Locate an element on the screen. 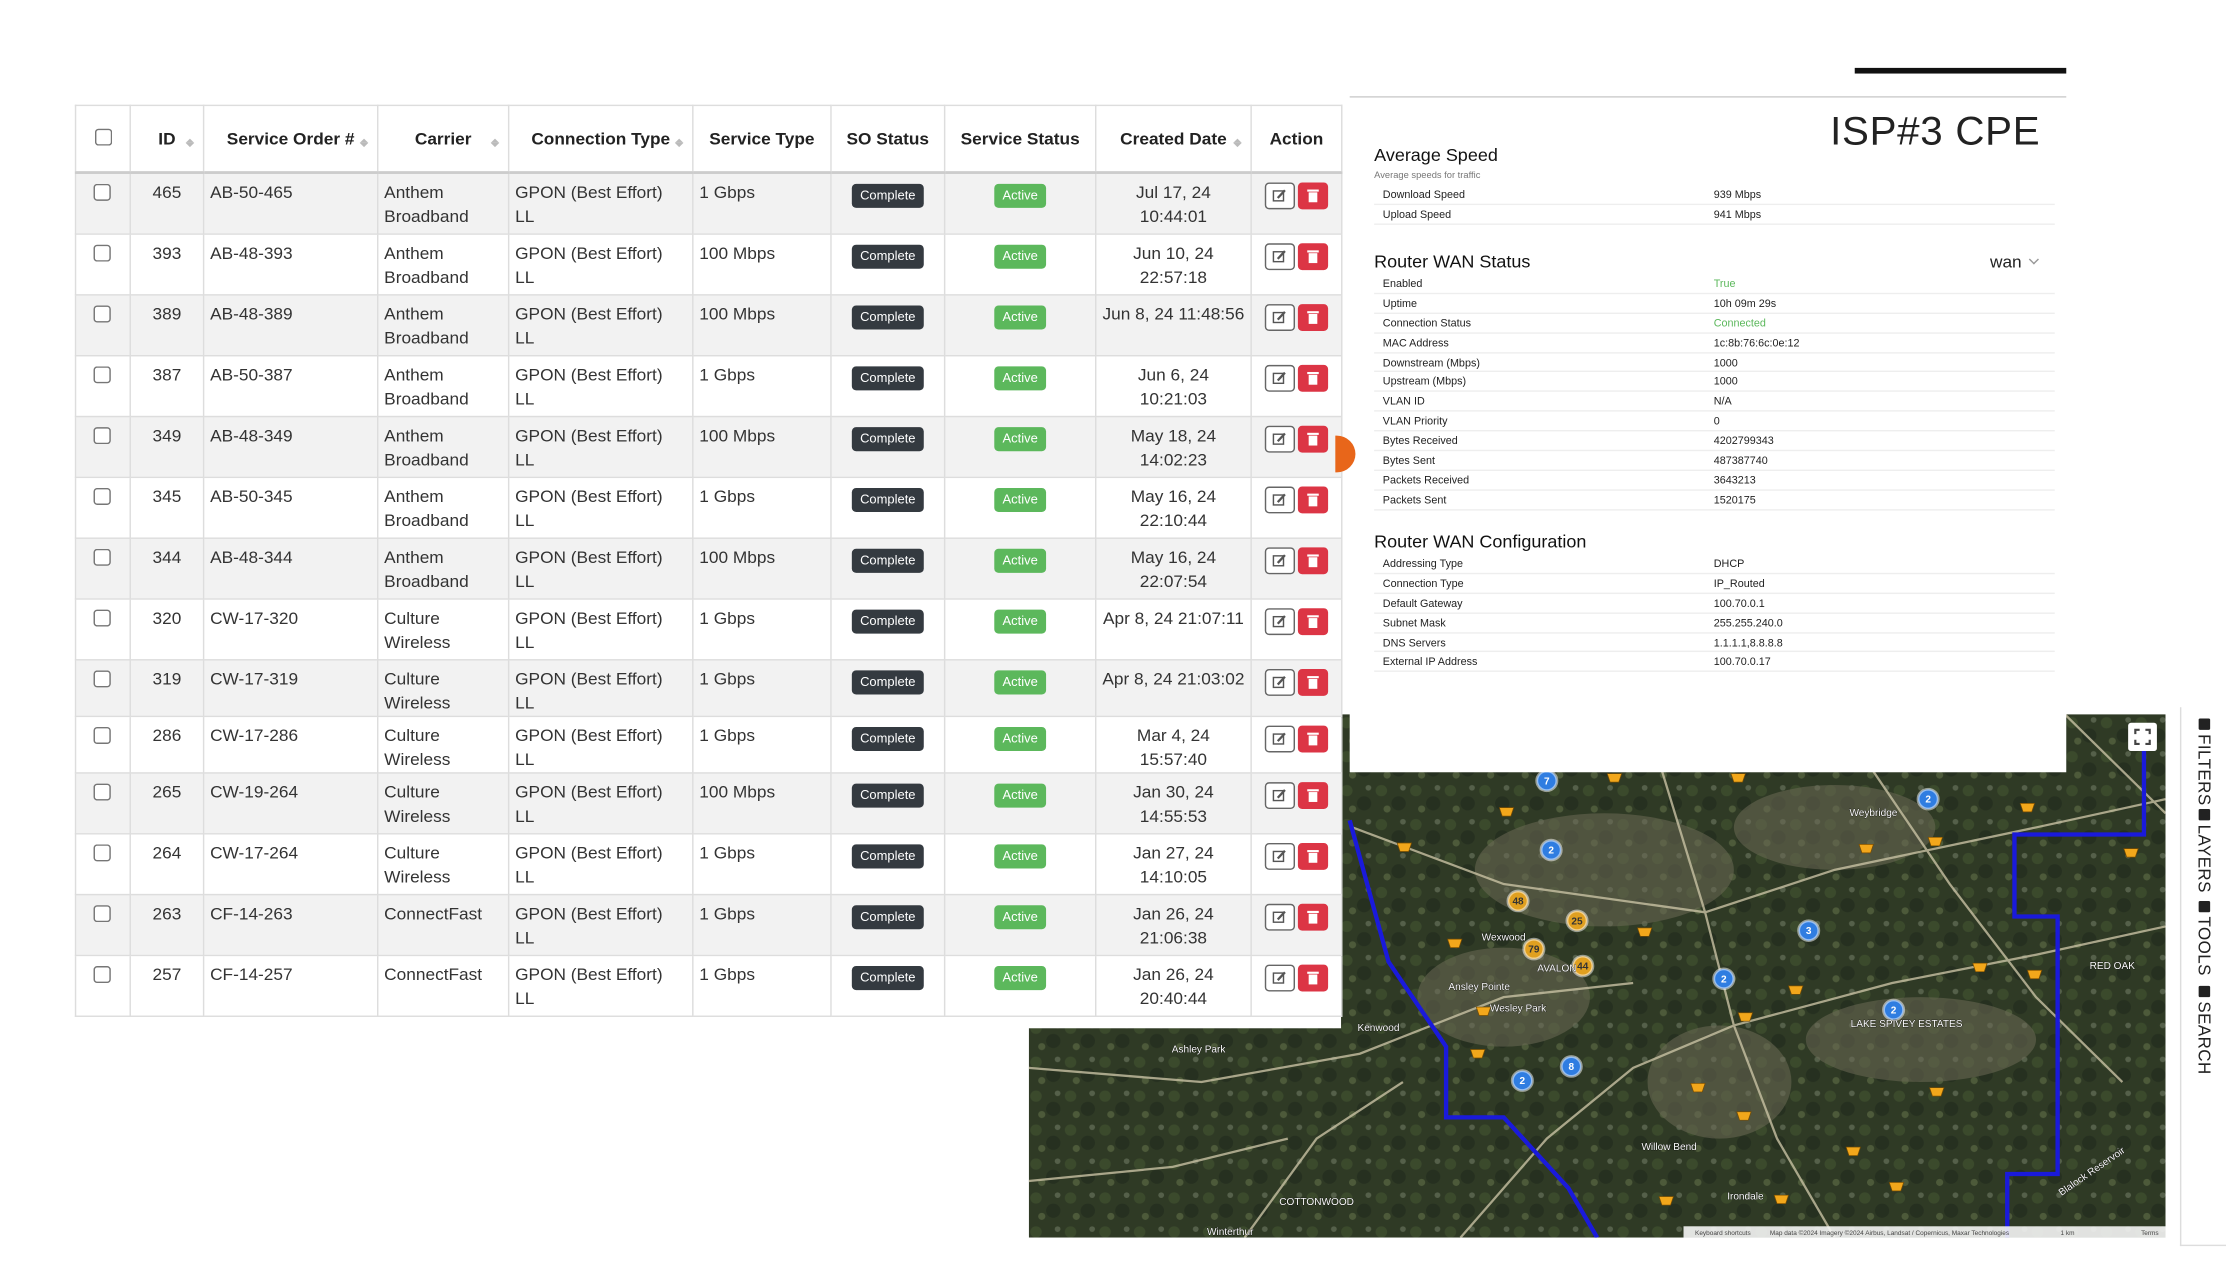  column-header: Carrier is located at coordinates (443, 139).